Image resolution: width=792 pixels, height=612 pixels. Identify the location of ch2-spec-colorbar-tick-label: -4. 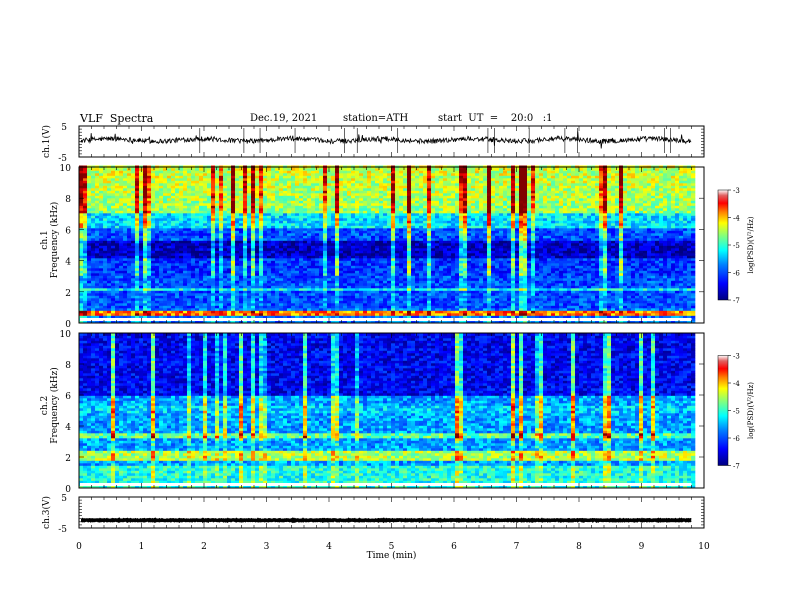
(736, 384).